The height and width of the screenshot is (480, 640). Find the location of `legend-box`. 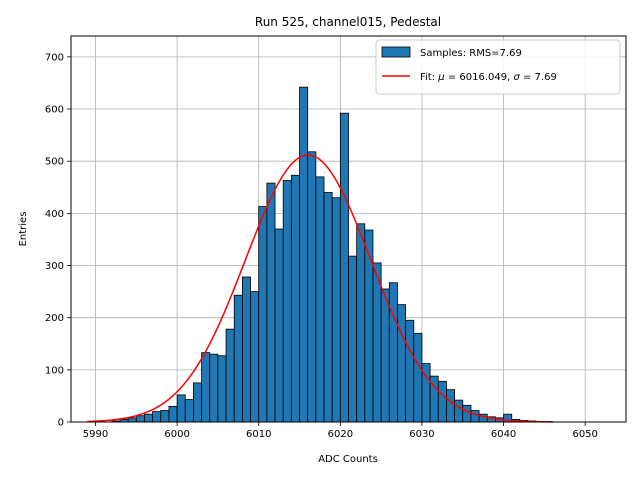

legend-box is located at coordinates (498, 67).